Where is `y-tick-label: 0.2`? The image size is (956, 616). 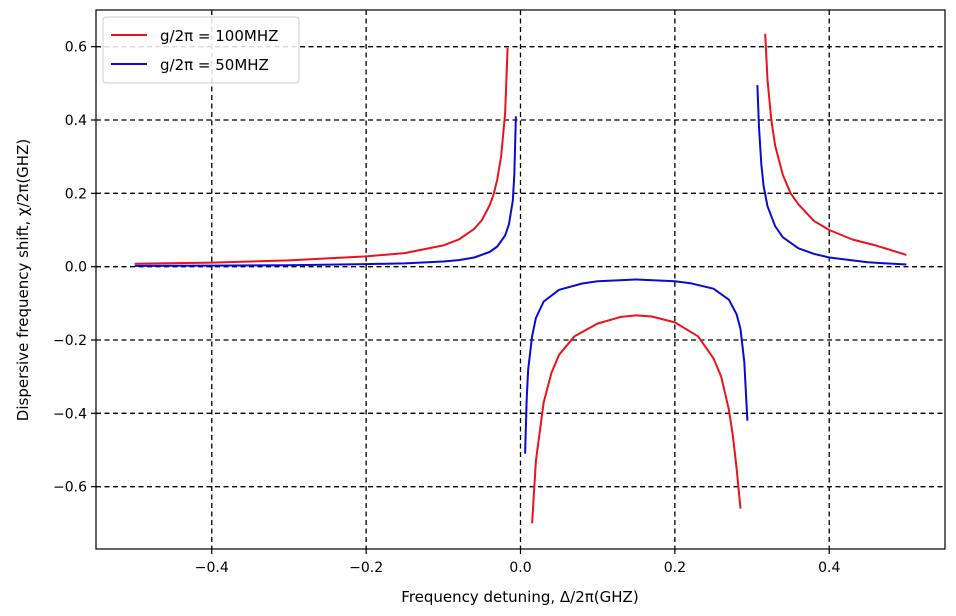
y-tick-label: 0.2 is located at coordinates (76, 194).